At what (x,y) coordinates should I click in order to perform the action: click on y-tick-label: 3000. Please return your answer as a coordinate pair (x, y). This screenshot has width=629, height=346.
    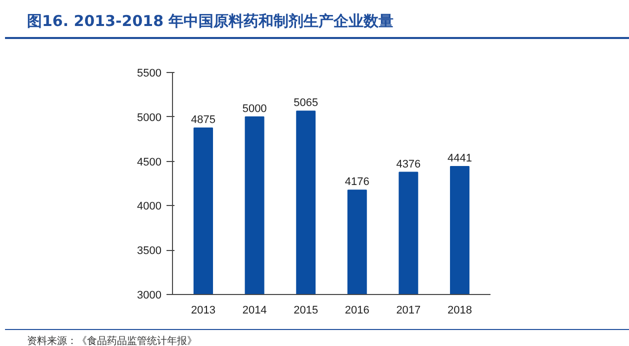
    Looking at the image, I should click on (149, 296).